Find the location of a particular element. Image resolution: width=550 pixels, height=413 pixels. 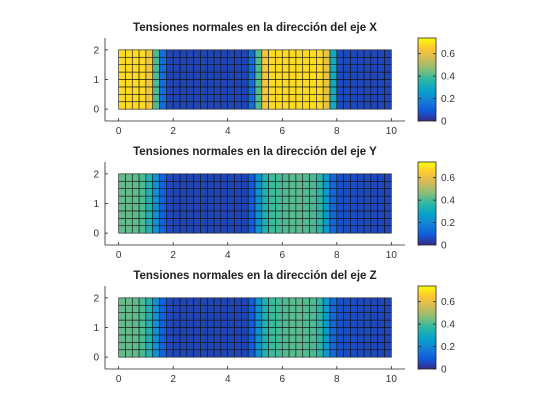

mesh is located at coordinates (255, 79).